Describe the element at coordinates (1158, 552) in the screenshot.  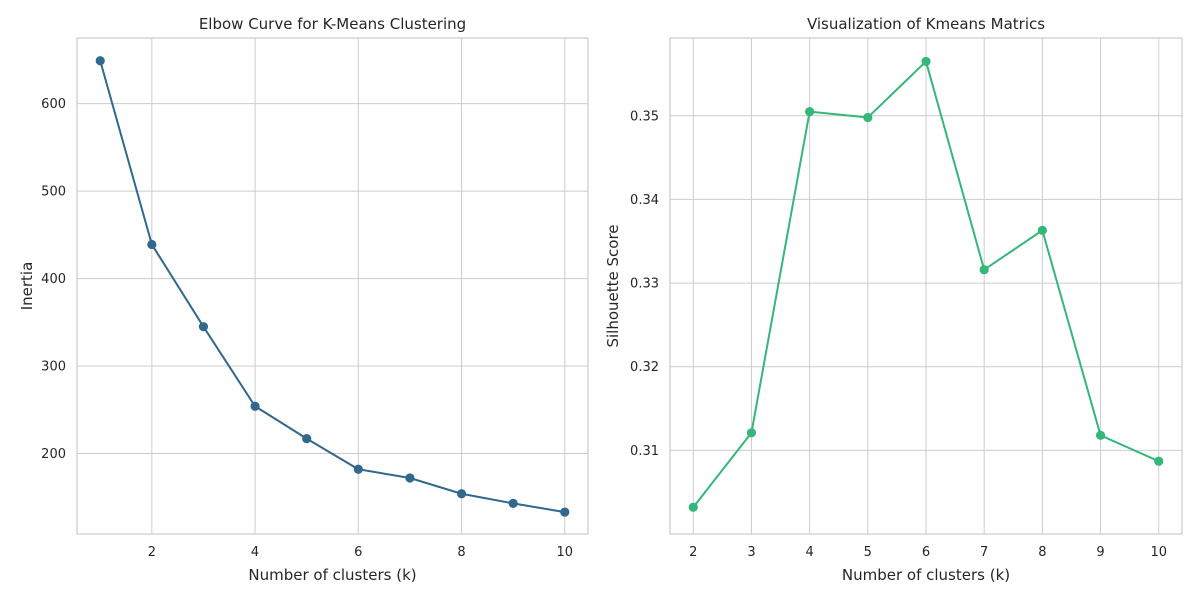
I see `silhouette-chart-x-tick-label: 10` at that location.